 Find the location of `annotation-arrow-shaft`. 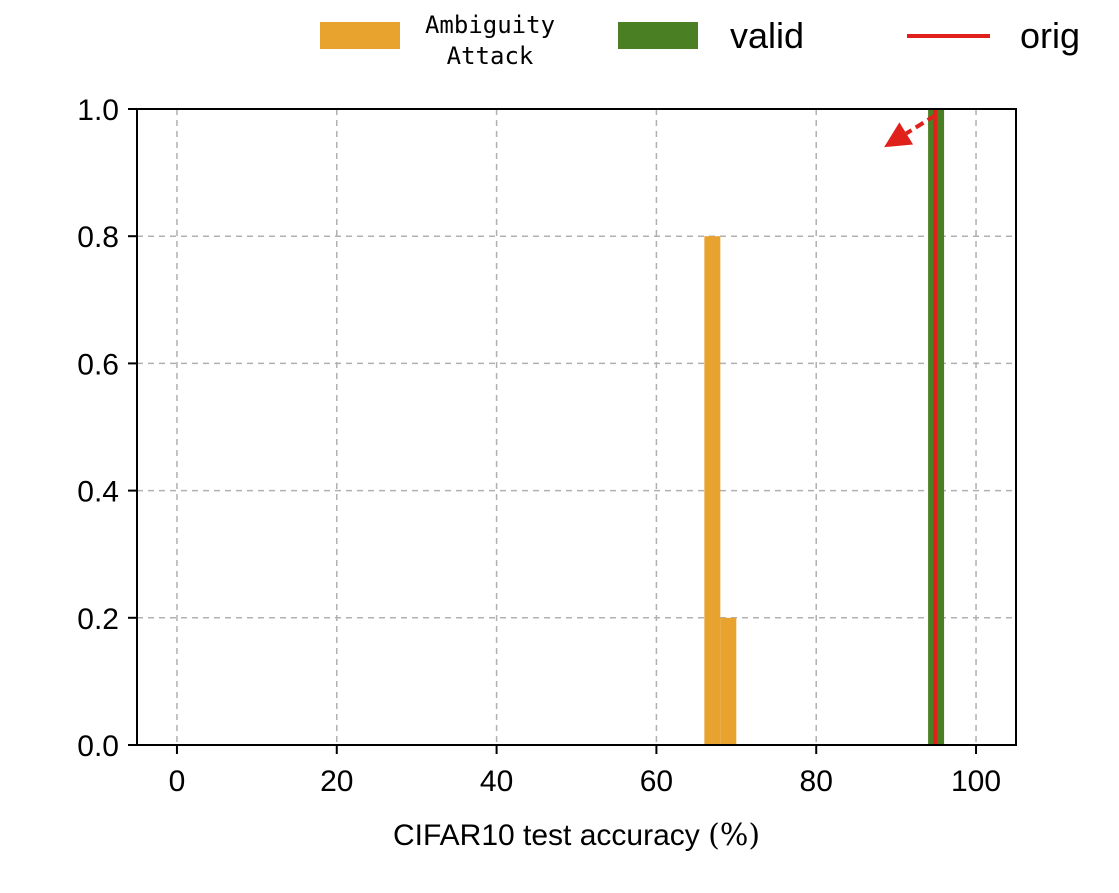

annotation-arrow-shaft is located at coordinates (921, 124).